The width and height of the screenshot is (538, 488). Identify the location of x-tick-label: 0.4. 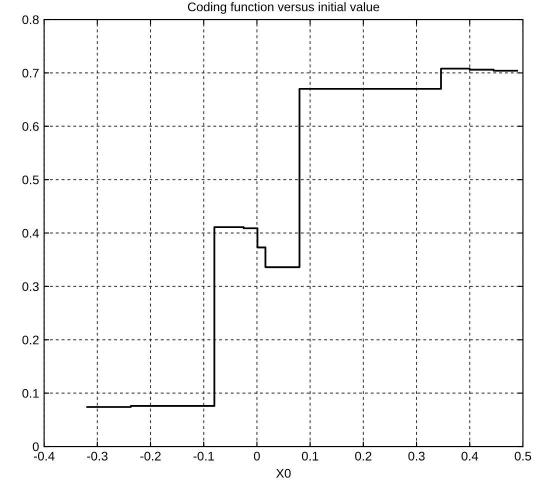
(470, 456).